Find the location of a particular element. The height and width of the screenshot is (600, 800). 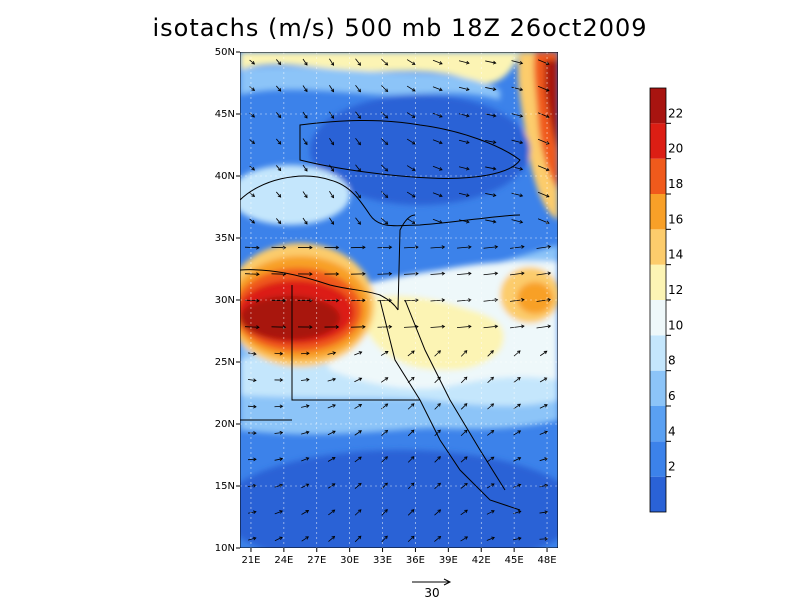

lon-tick-label: 48E is located at coordinates (547, 560).